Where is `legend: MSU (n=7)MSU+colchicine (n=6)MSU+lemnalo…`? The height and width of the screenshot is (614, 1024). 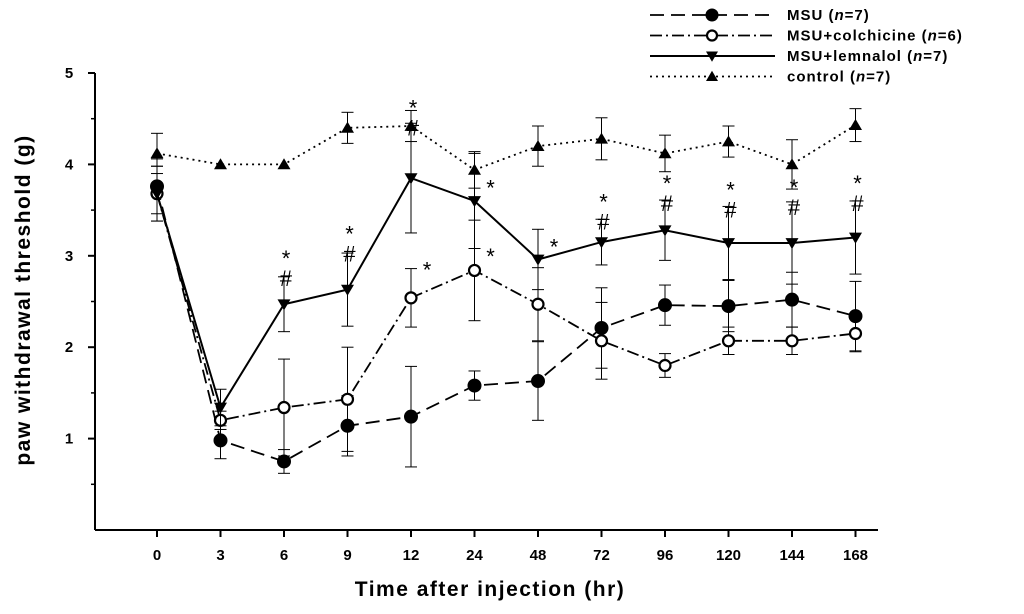 legend: MSU (n=7)MSU+colchicine (n=6)MSU+lemnalo… is located at coordinates (806, 46).